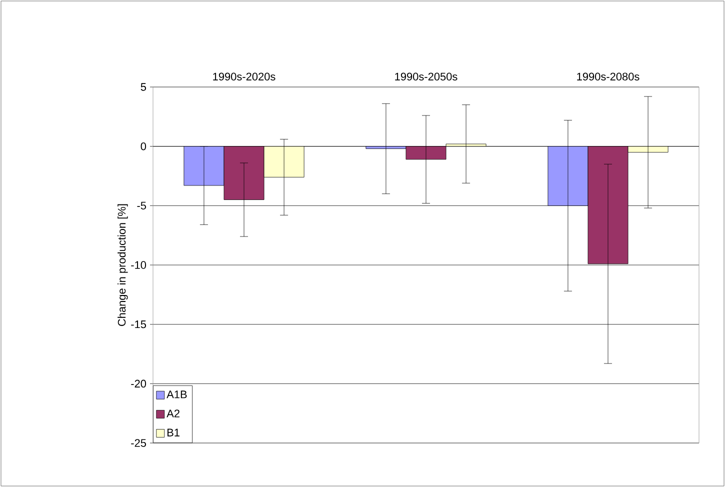  I want to click on y-tick-label: -25, so click(138, 443).